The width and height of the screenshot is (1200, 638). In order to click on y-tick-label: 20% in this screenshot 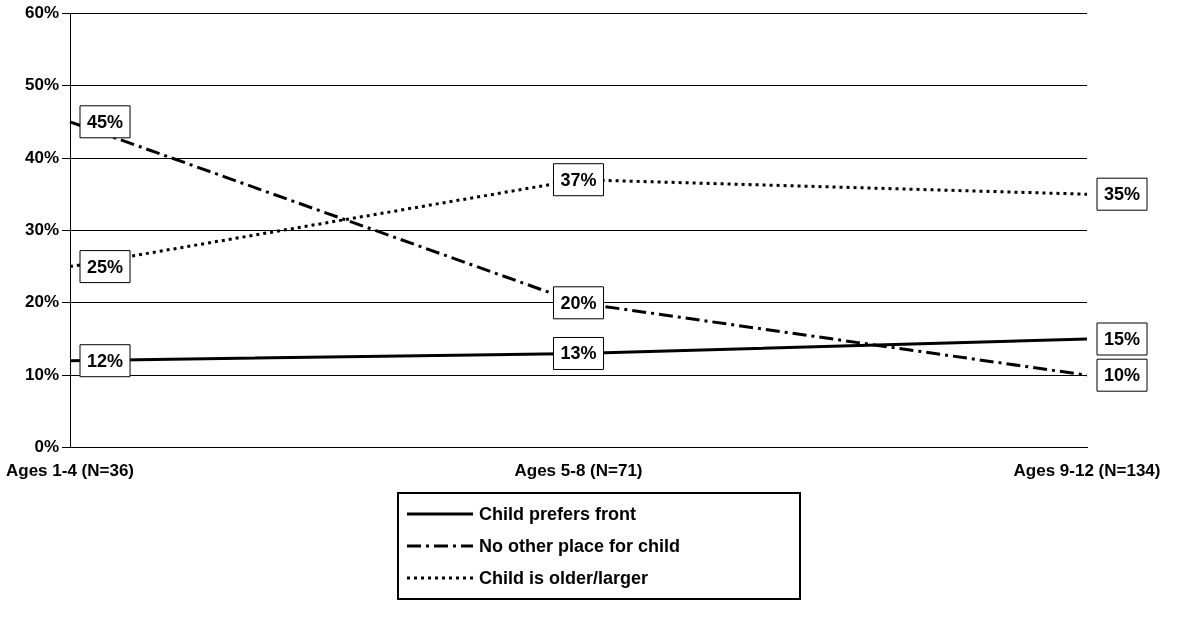, I will do `click(42, 302)`.